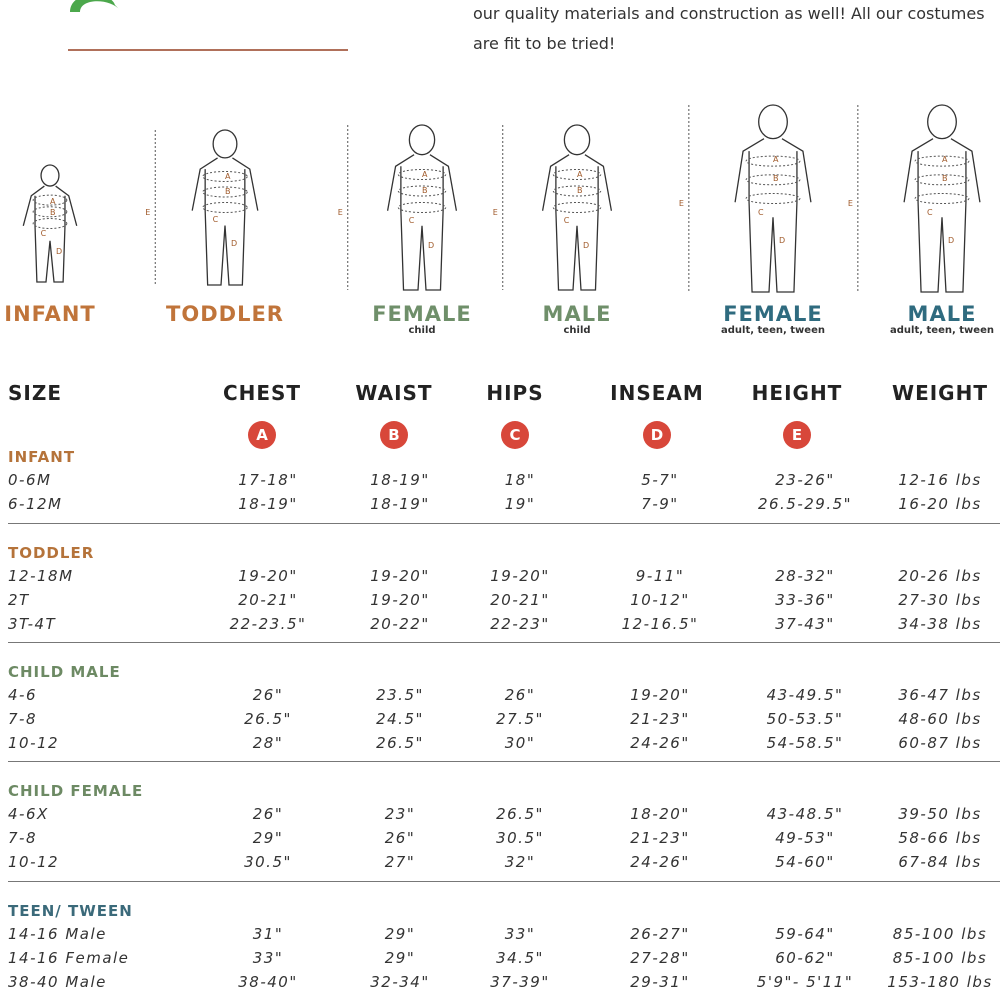 The width and height of the screenshot is (1000, 1000). What do you see at coordinates (51, 553) in the screenshot?
I see `group-title: TODDLER` at bounding box center [51, 553].